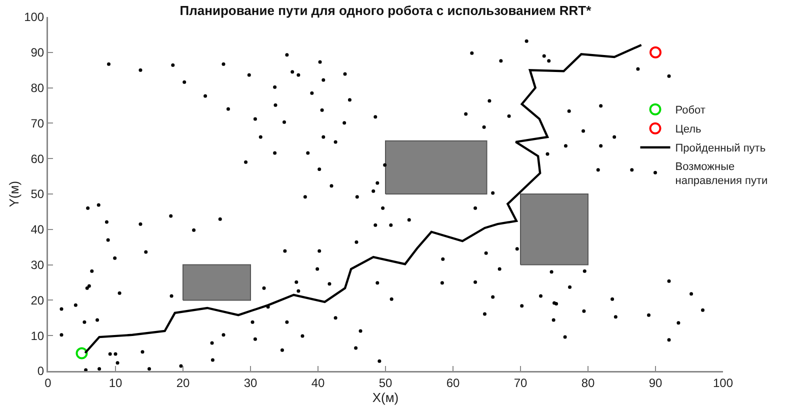  Describe the element at coordinates (37, 53) in the screenshot. I see `y-tick-label: 90` at that location.